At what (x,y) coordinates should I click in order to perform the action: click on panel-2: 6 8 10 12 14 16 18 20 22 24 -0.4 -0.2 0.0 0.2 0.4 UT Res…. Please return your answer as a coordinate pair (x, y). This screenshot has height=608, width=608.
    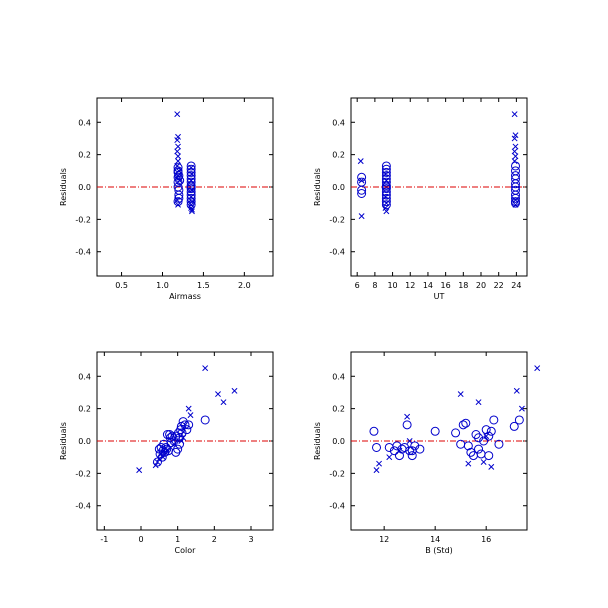
    Looking at the image, I should click on (420, 199).